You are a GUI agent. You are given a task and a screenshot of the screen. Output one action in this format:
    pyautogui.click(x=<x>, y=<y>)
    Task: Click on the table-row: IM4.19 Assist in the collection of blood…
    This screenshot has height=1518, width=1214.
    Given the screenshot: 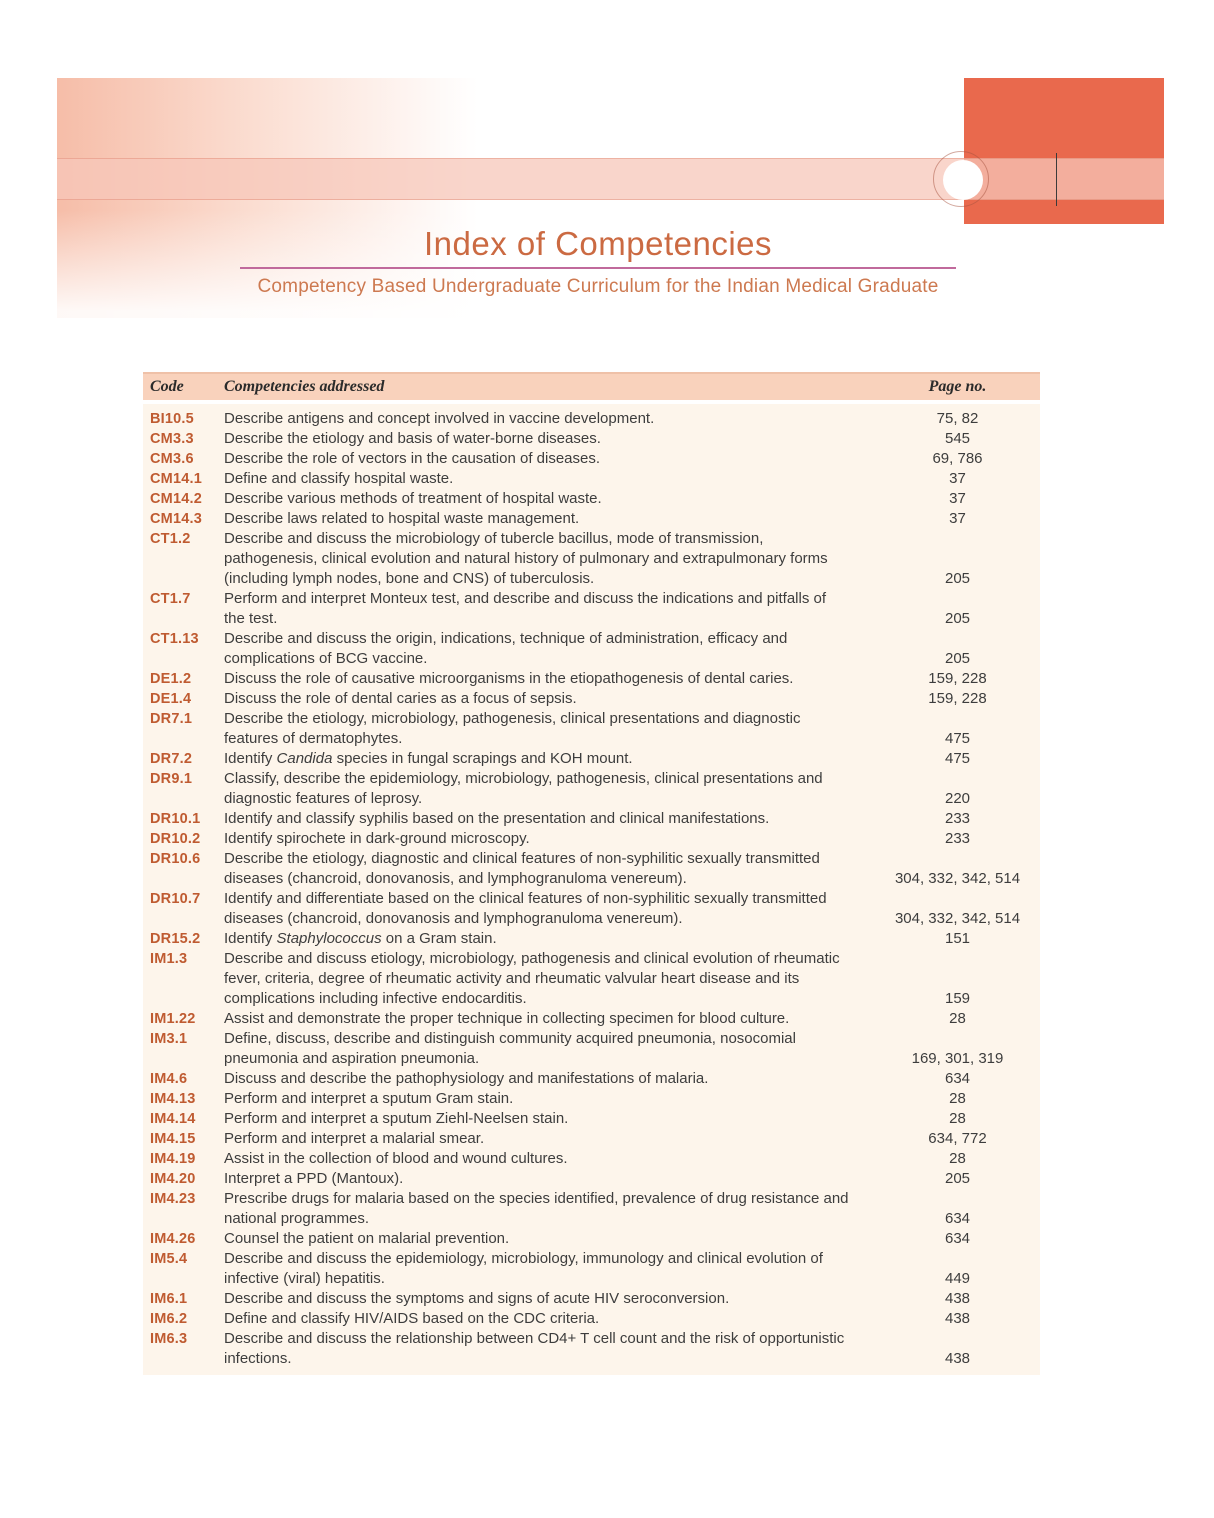 What is the action you would take?
    pyautogui.click(x=591, y=1159)
    